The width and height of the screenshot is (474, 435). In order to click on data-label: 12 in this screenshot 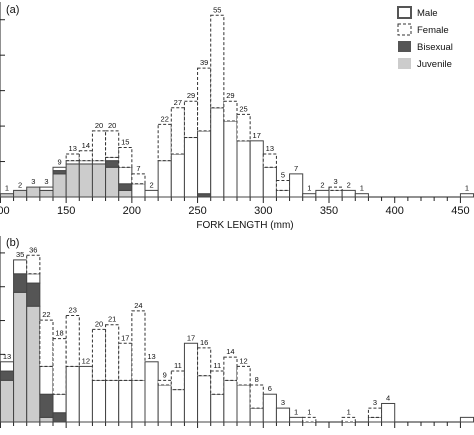, I will do `click(243, 360)`.